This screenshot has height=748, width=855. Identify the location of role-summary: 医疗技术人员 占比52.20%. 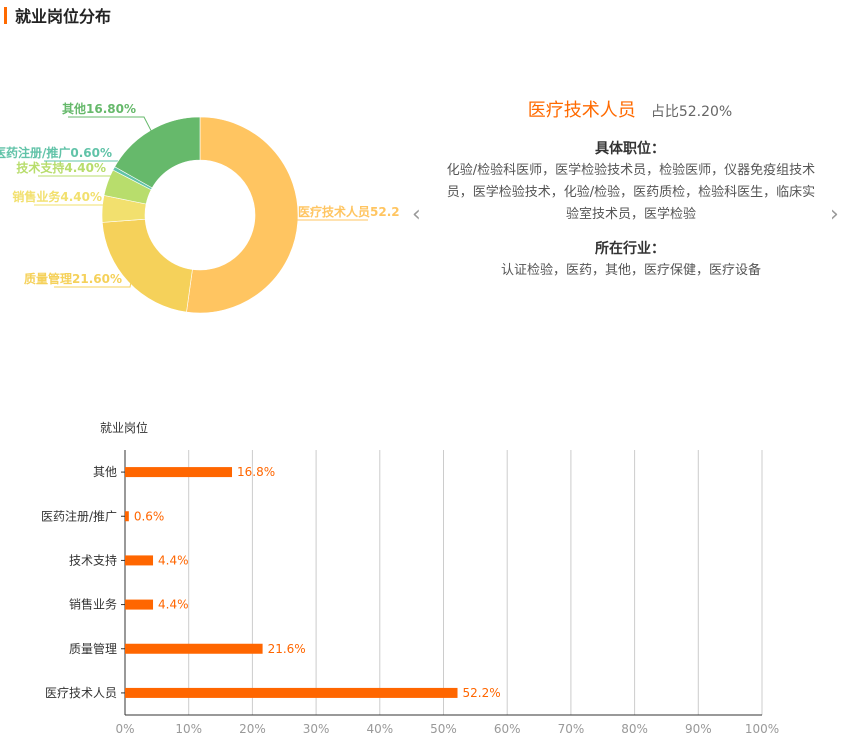
(630, 109).